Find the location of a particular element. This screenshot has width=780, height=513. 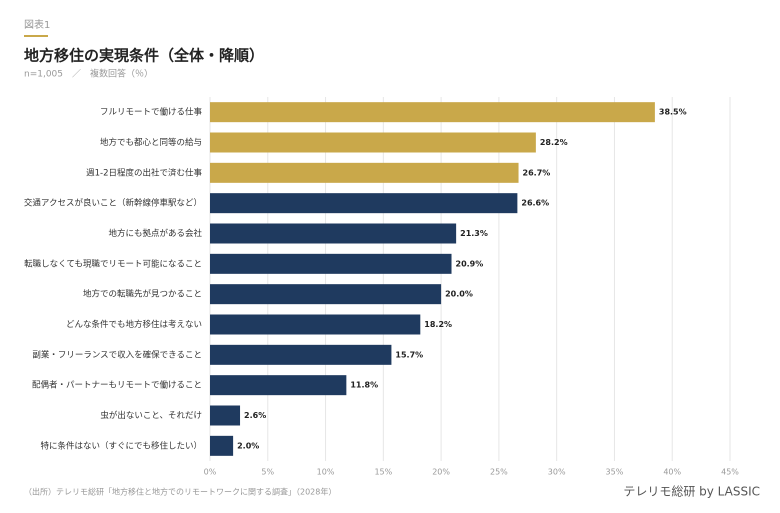

value-label: 18.2% is located at coordinates (438, 324).